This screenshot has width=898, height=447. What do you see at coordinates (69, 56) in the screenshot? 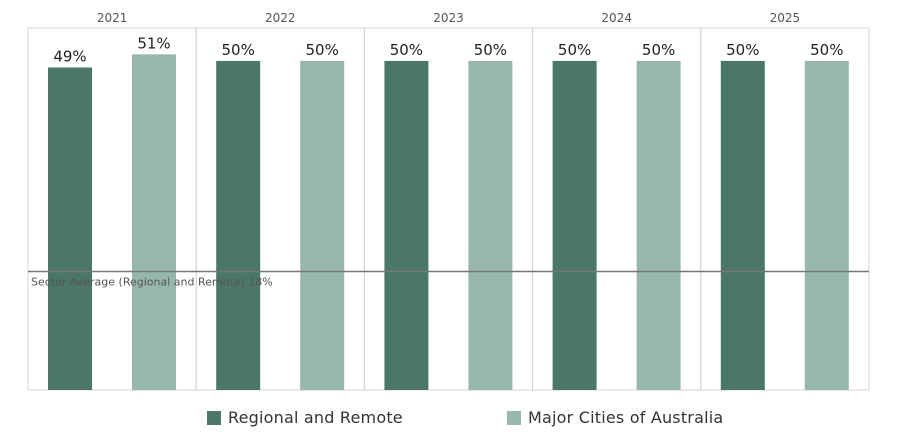
I see `data-label-regional-and-remote-2021: 49%` at bounding box center [69, 56].